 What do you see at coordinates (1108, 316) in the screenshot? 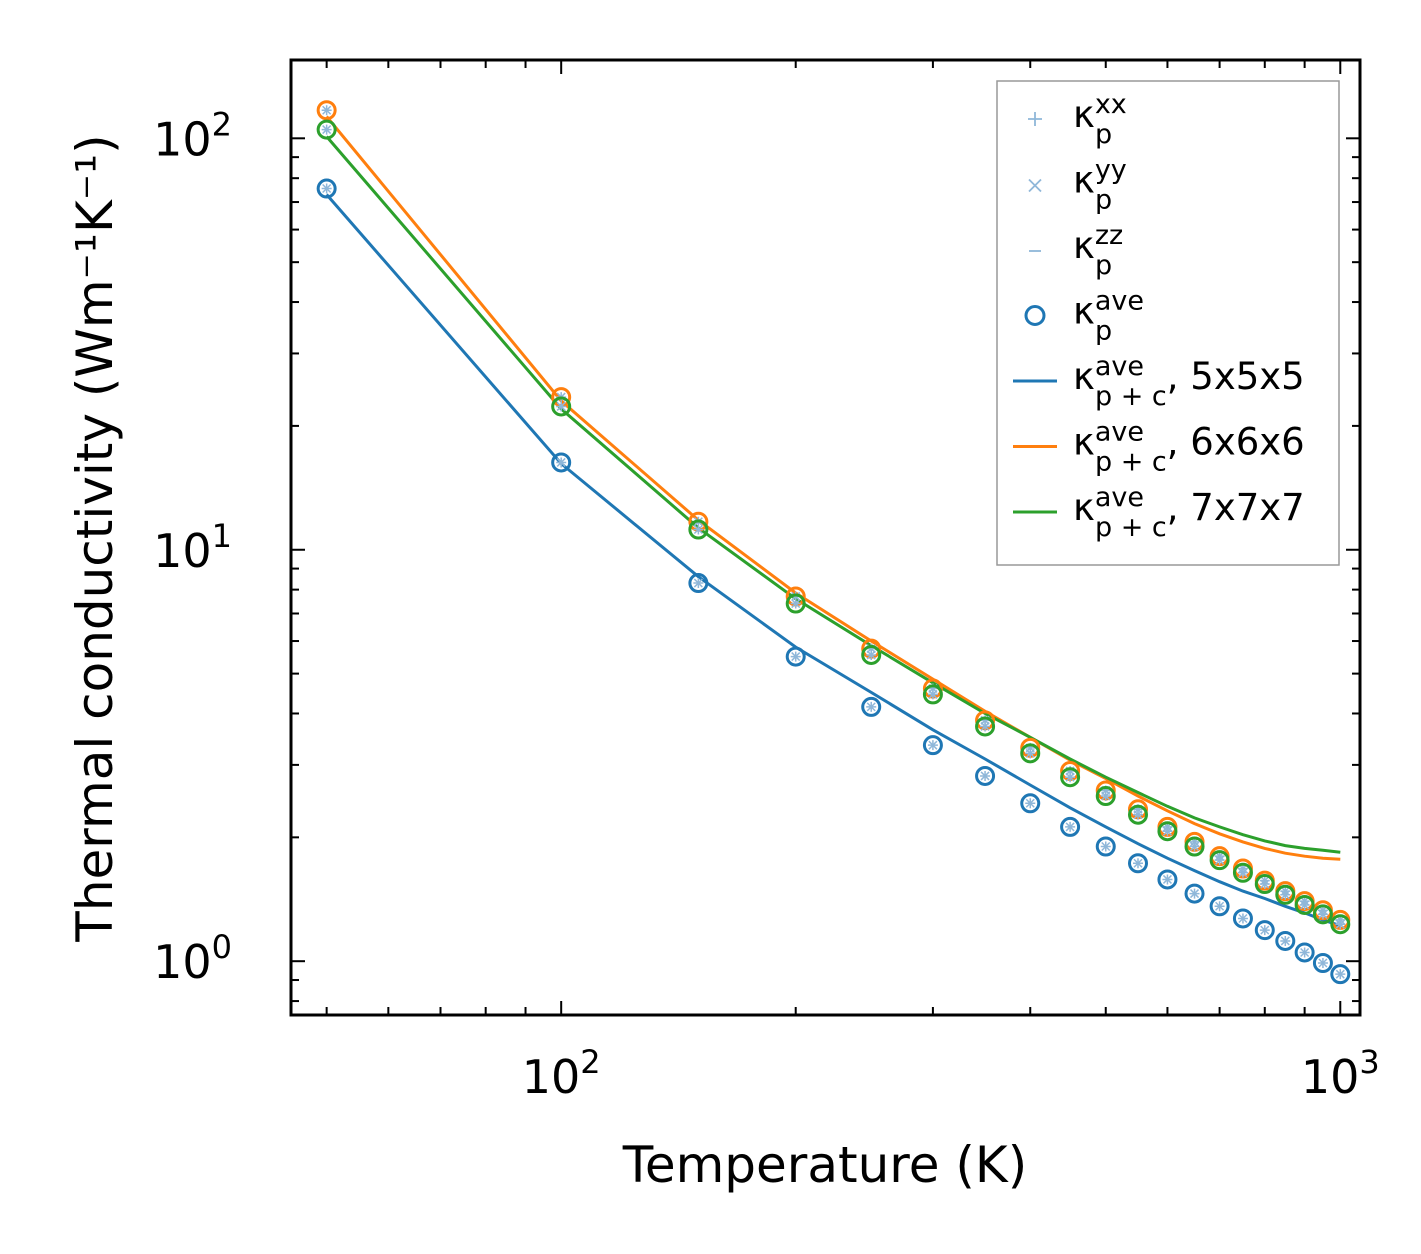
I see `legend-entry-label: κave p` at bounding box center [1108, 316].